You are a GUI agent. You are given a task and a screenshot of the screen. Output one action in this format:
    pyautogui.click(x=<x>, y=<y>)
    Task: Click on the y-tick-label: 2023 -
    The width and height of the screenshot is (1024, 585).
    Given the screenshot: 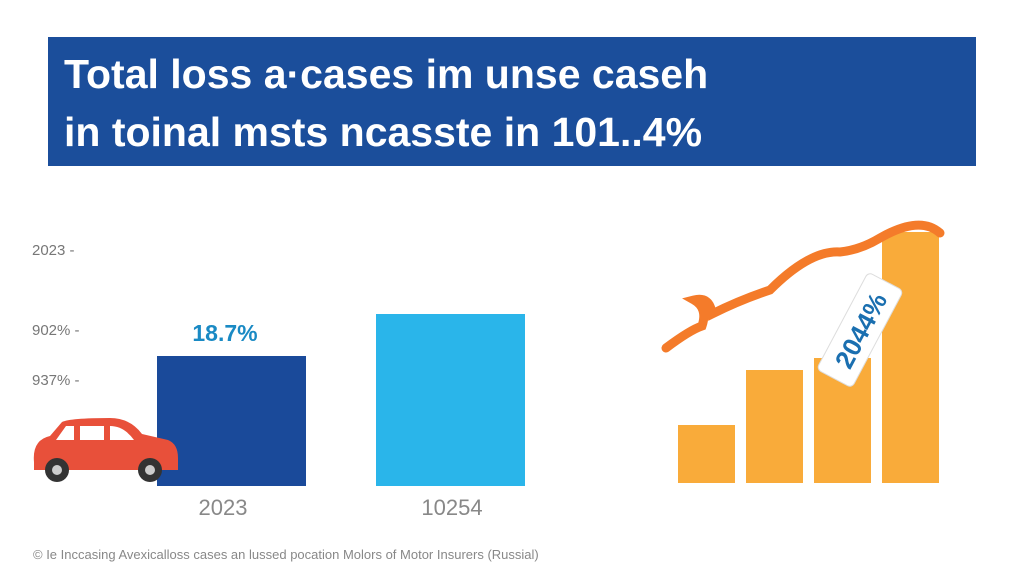 What is the action you would take?
    pyautogui.click(x=53, y=250)
    